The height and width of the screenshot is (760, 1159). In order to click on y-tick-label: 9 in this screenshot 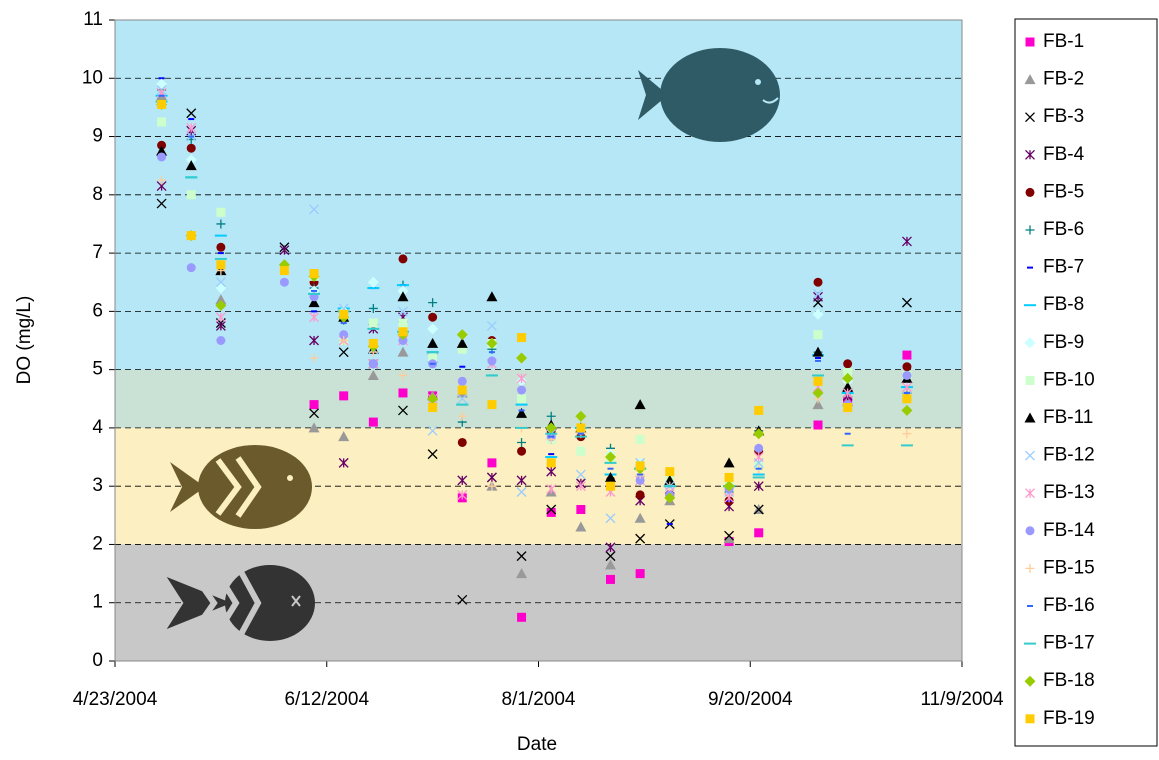, I will do `click(97, 136)`.